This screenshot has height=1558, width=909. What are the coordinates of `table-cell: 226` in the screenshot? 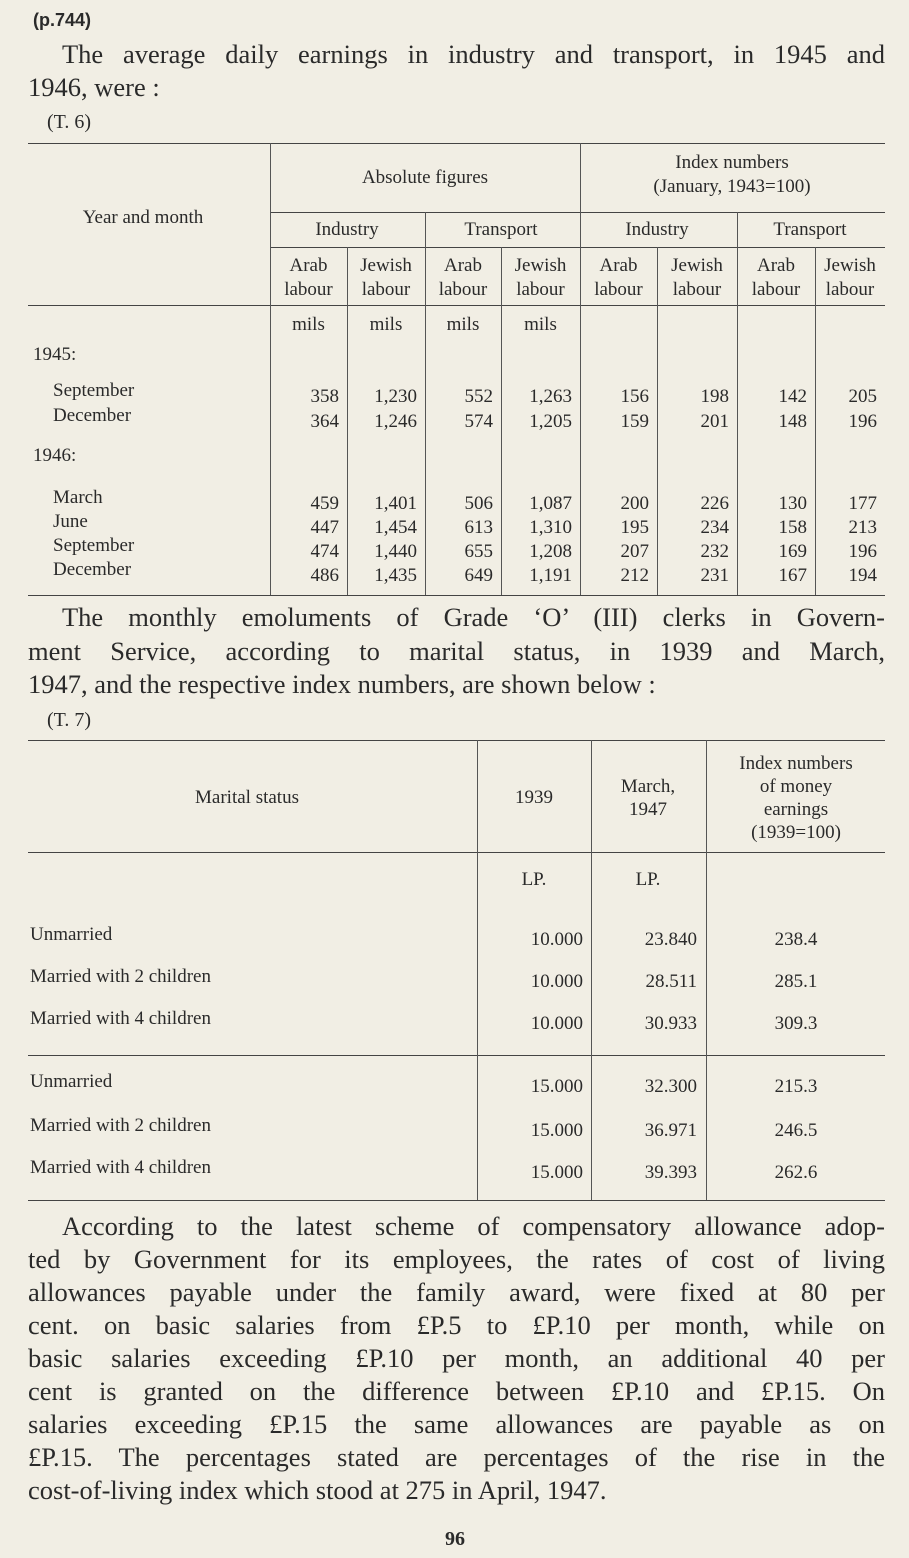 It's located at (715, 503).